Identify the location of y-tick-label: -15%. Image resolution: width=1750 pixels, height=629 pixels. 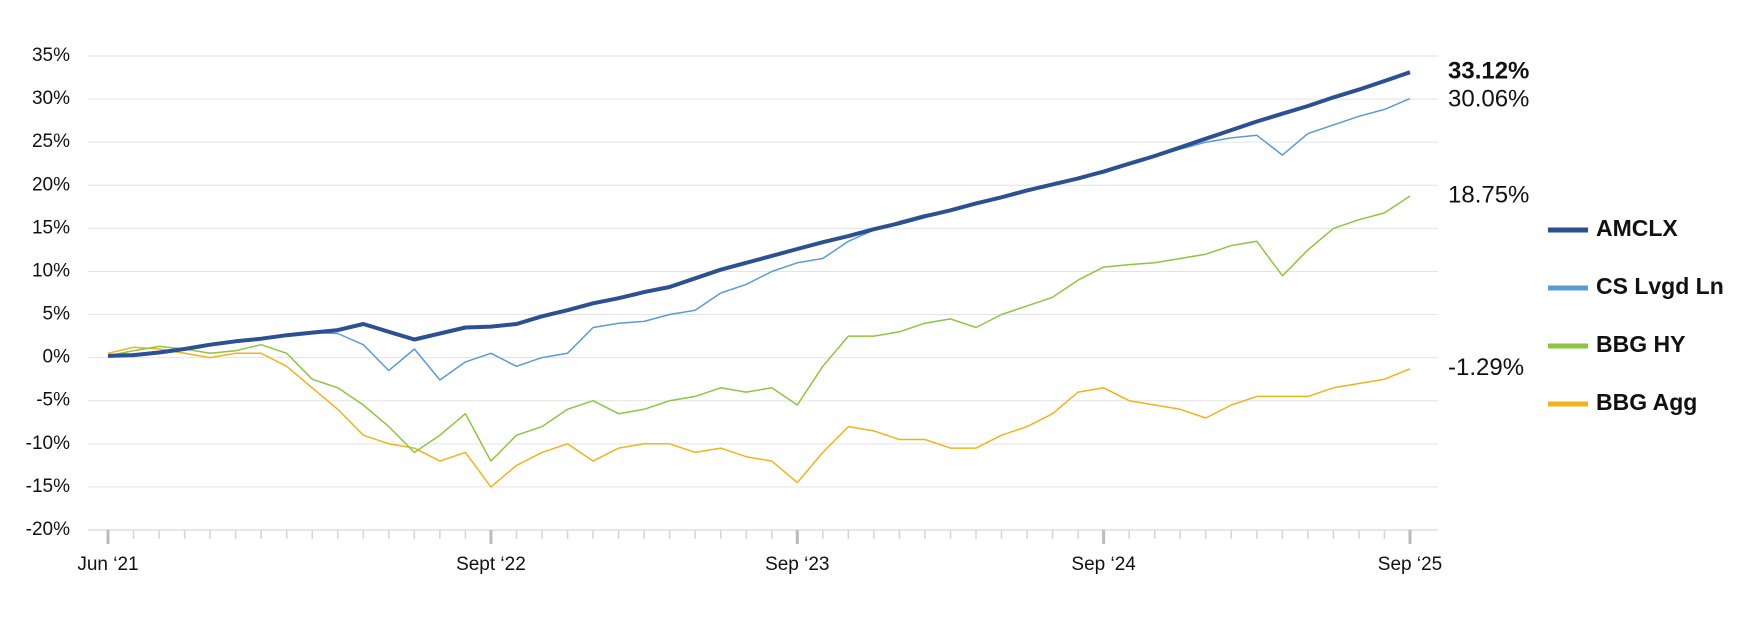
(48, 486).